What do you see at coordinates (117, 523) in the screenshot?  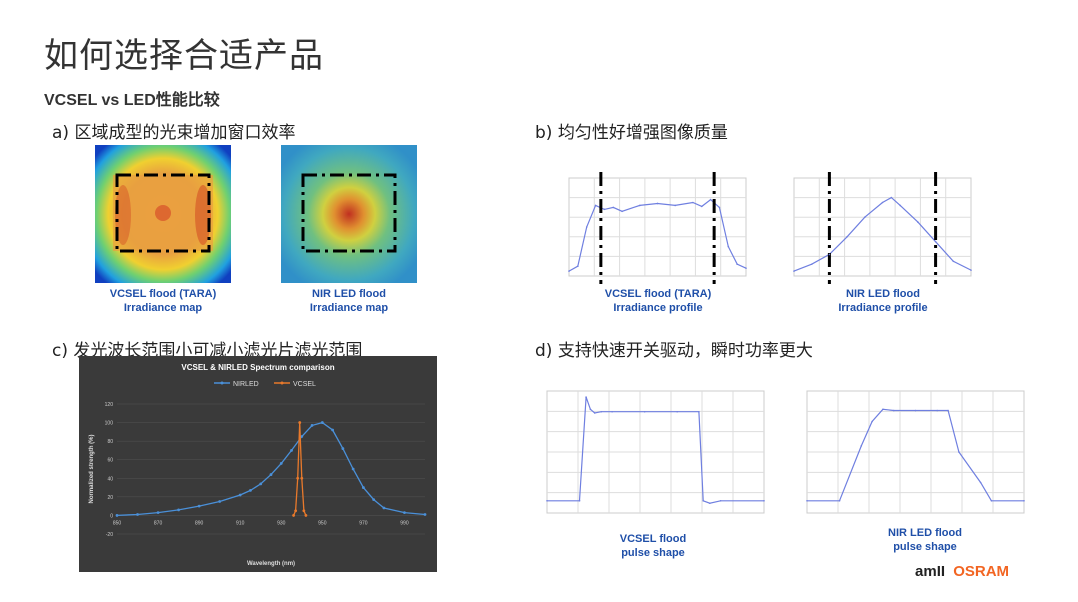 I see `x-tick-label: 850` at bounding box center [117, 523].